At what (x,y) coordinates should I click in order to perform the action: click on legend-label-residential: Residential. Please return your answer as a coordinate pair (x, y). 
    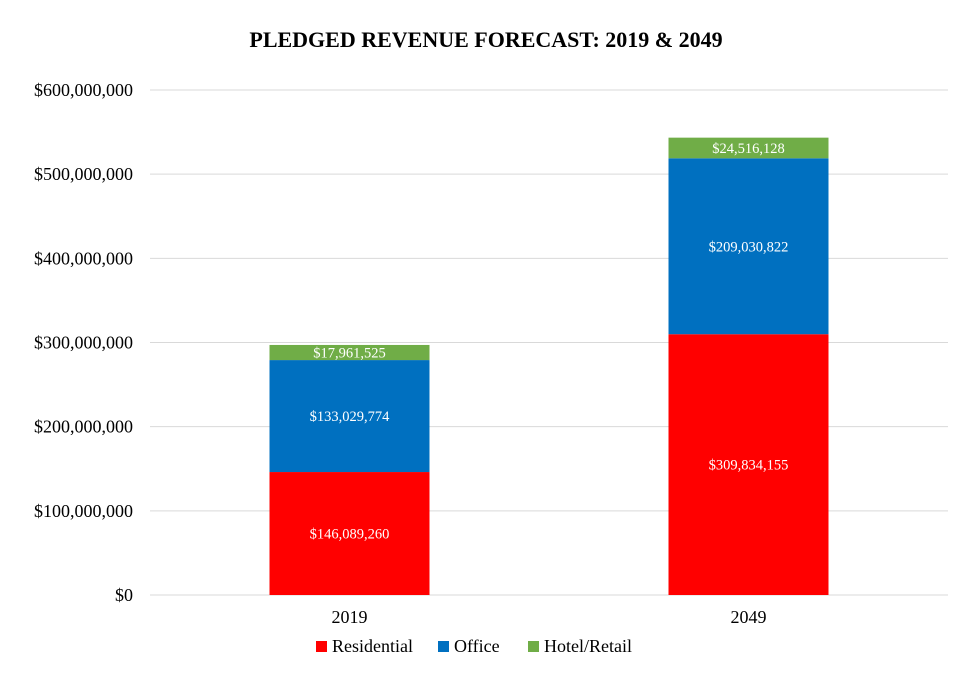
    Looking at the image, I should click on (372, 646).